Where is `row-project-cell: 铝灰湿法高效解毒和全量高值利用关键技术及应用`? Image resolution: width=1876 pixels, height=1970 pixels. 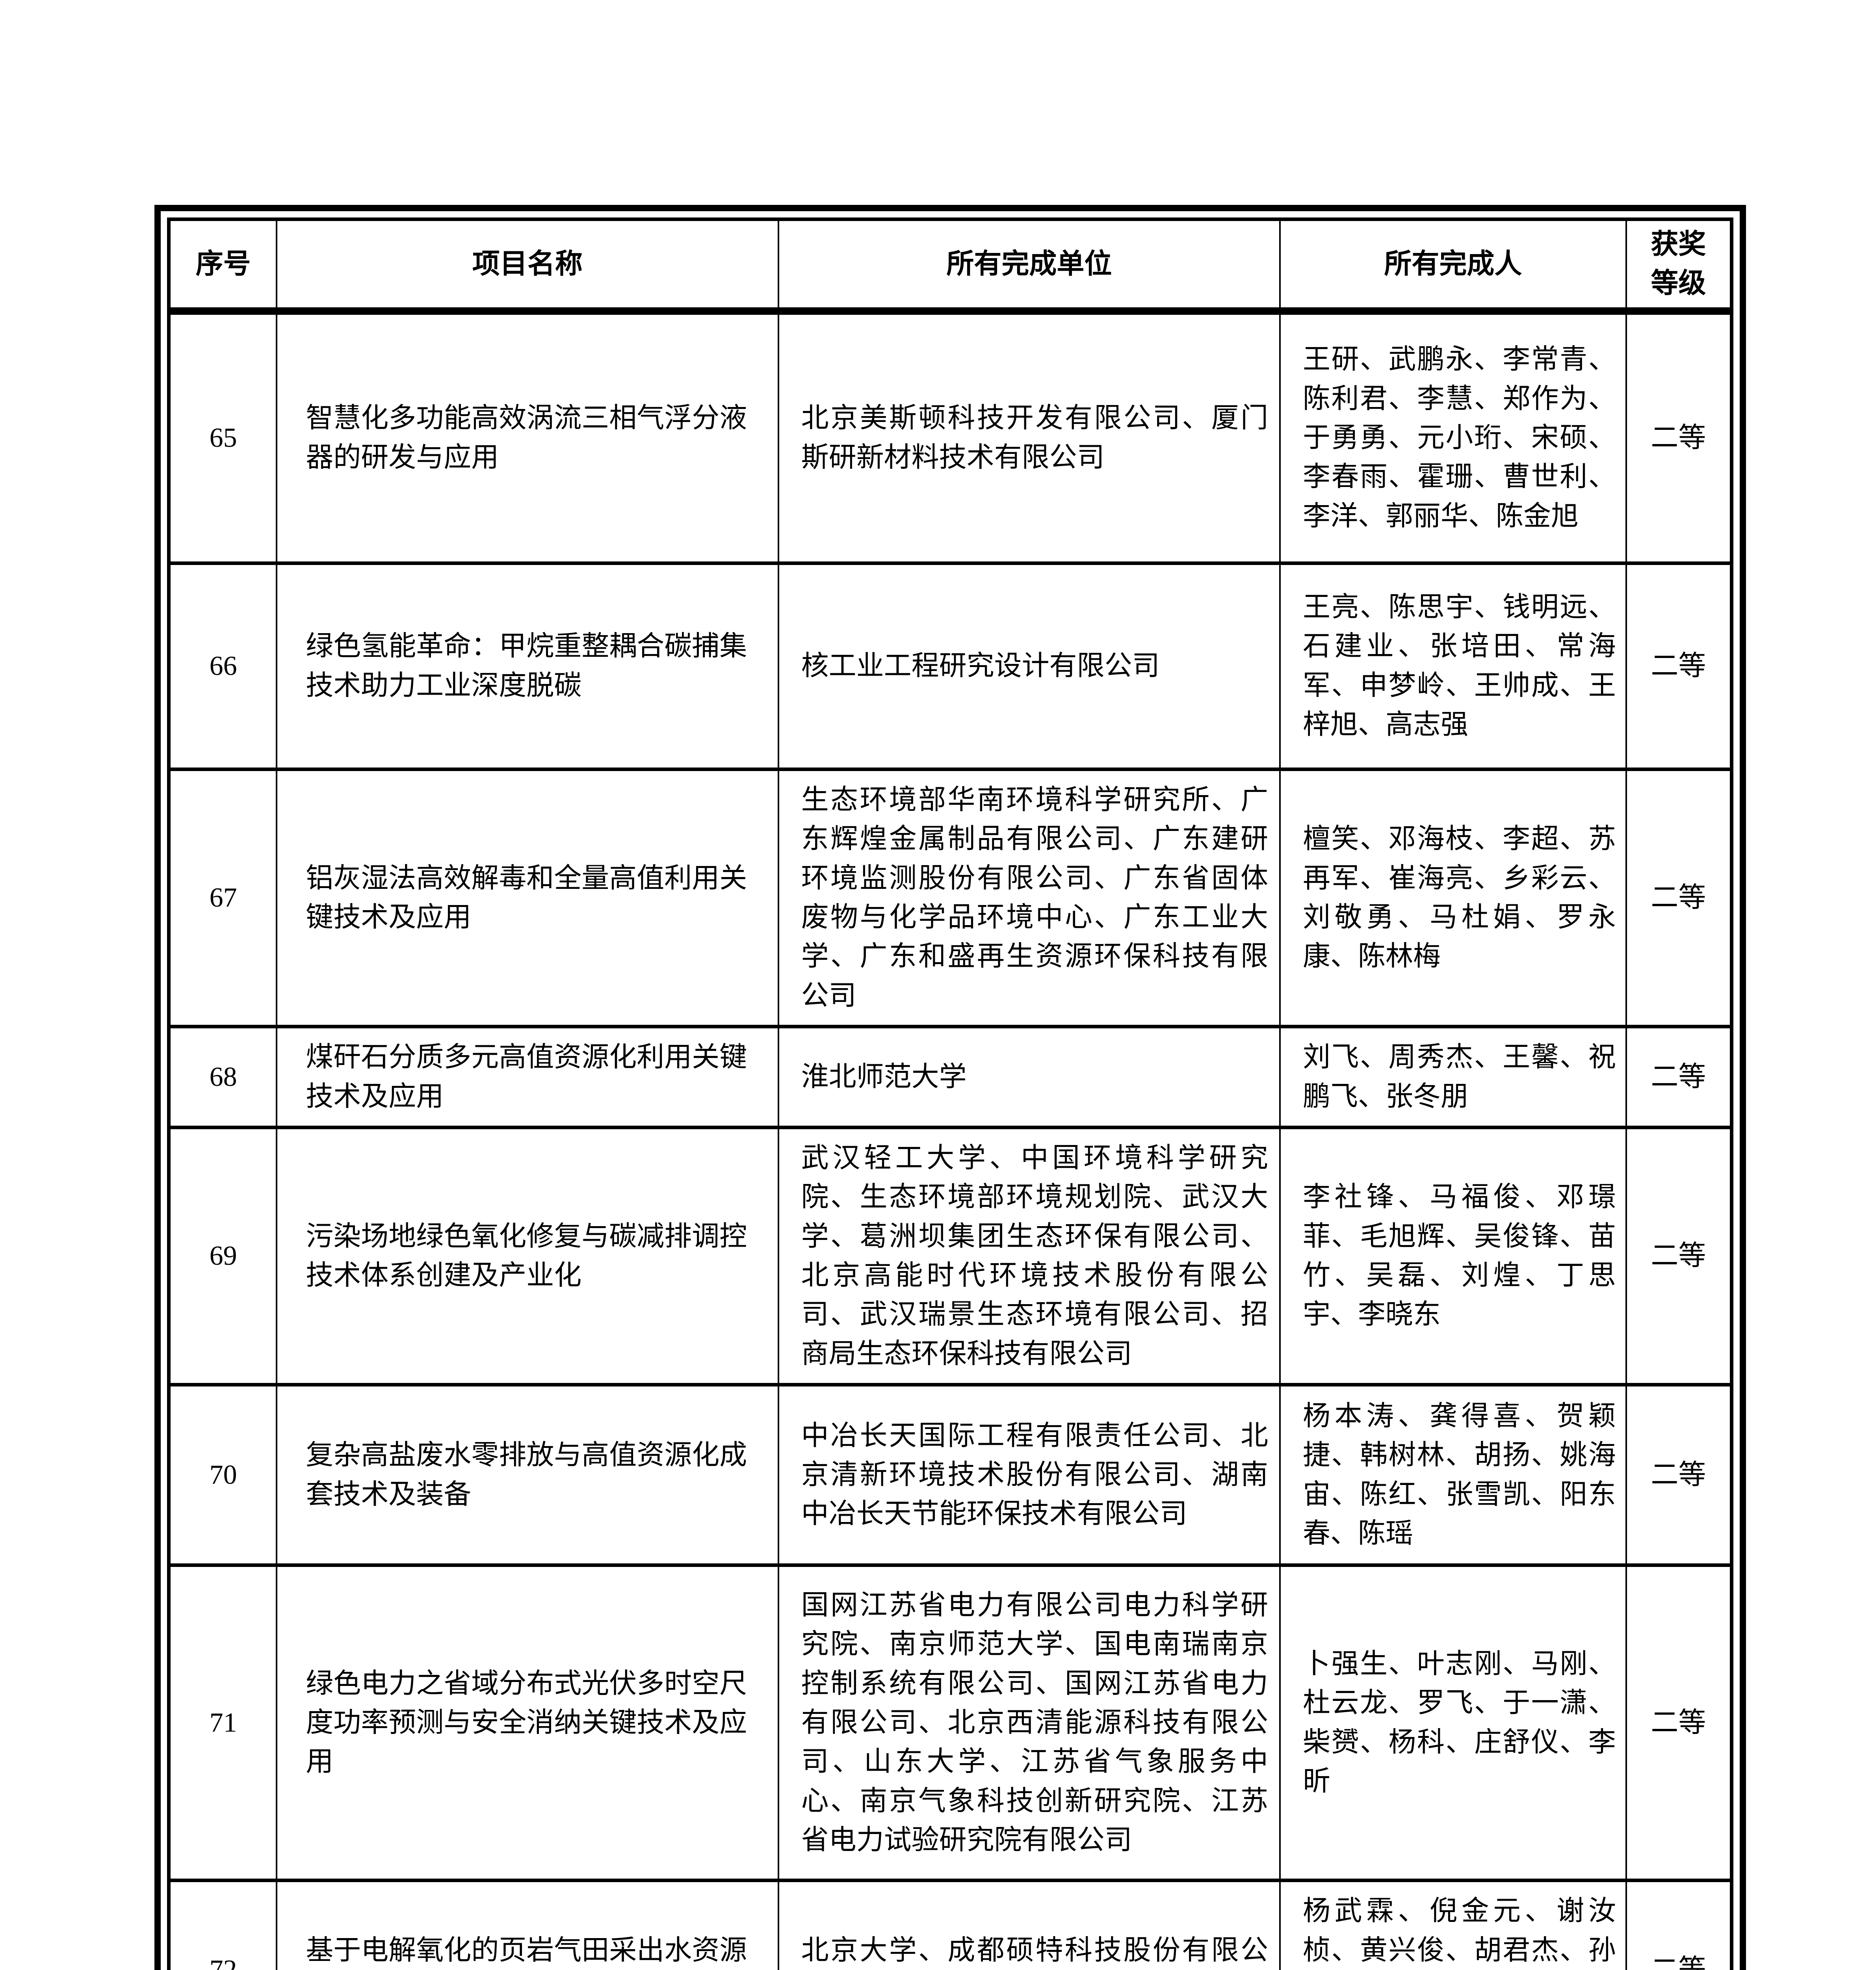
row-project-cell: 铝灰湿法高效解毒和全量高值利用关键技术及应用 is located at coordinates (527, 898).